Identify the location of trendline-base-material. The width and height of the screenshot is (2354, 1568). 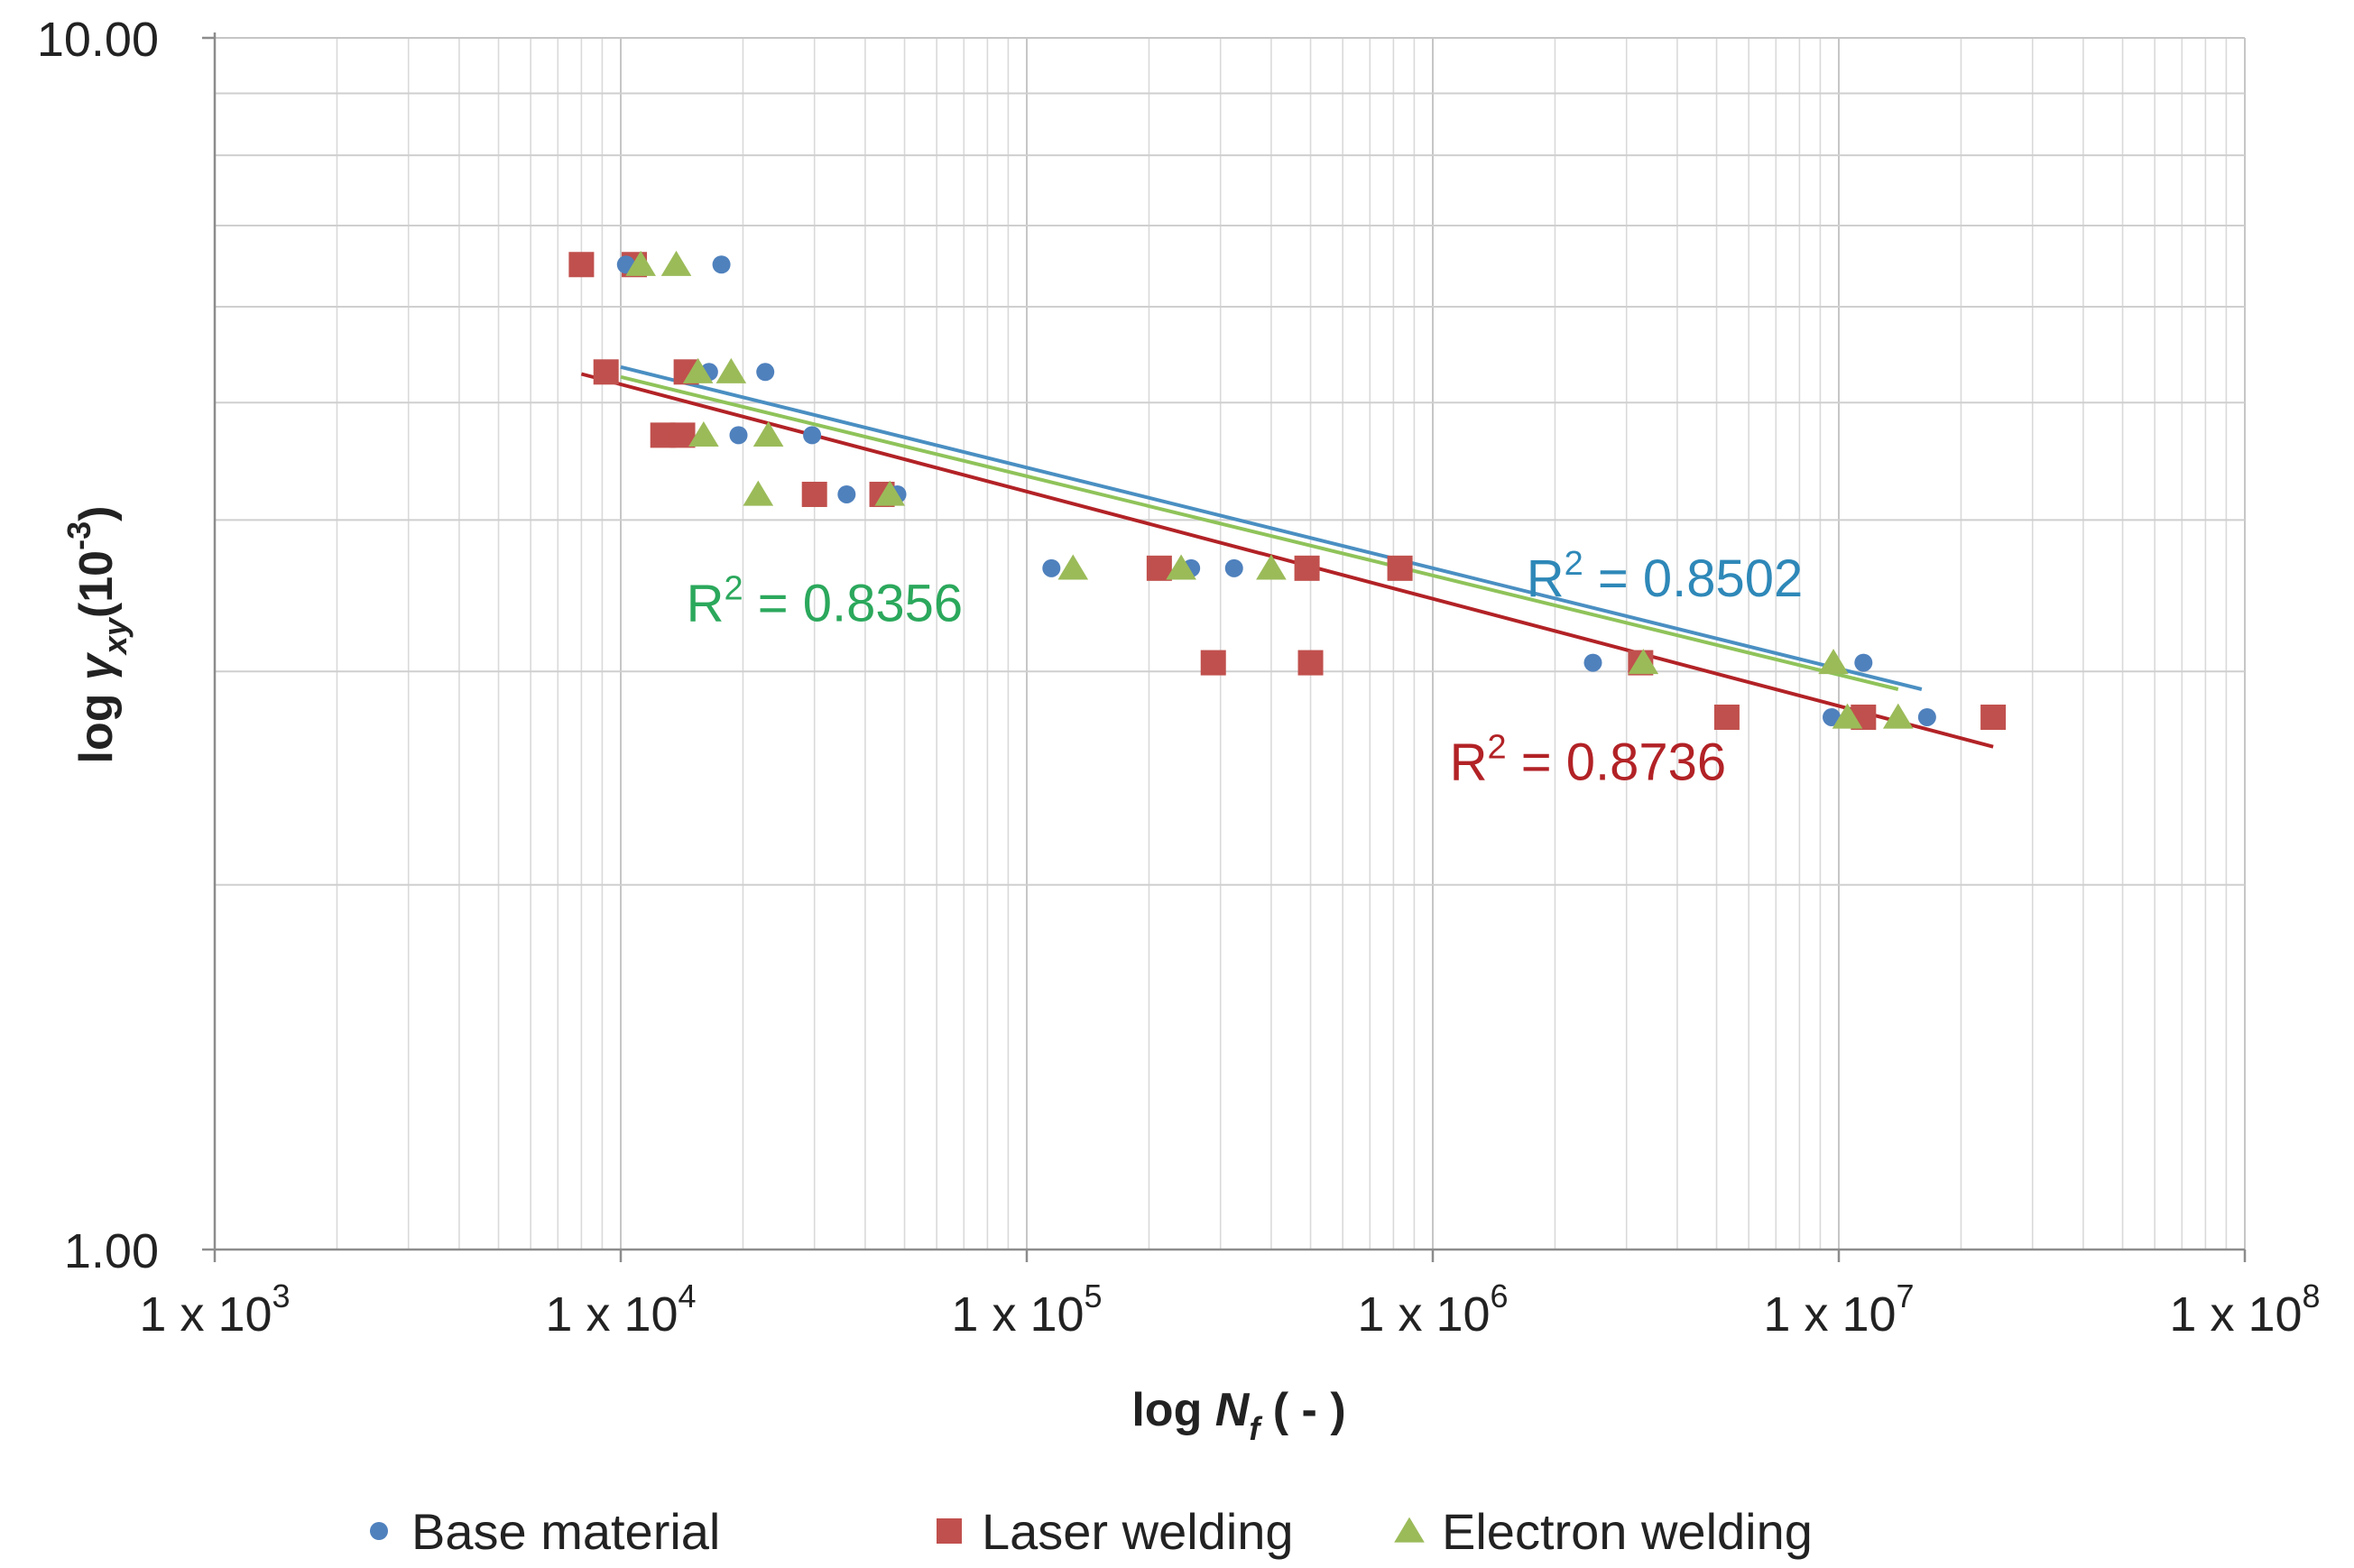
(1271, 527).